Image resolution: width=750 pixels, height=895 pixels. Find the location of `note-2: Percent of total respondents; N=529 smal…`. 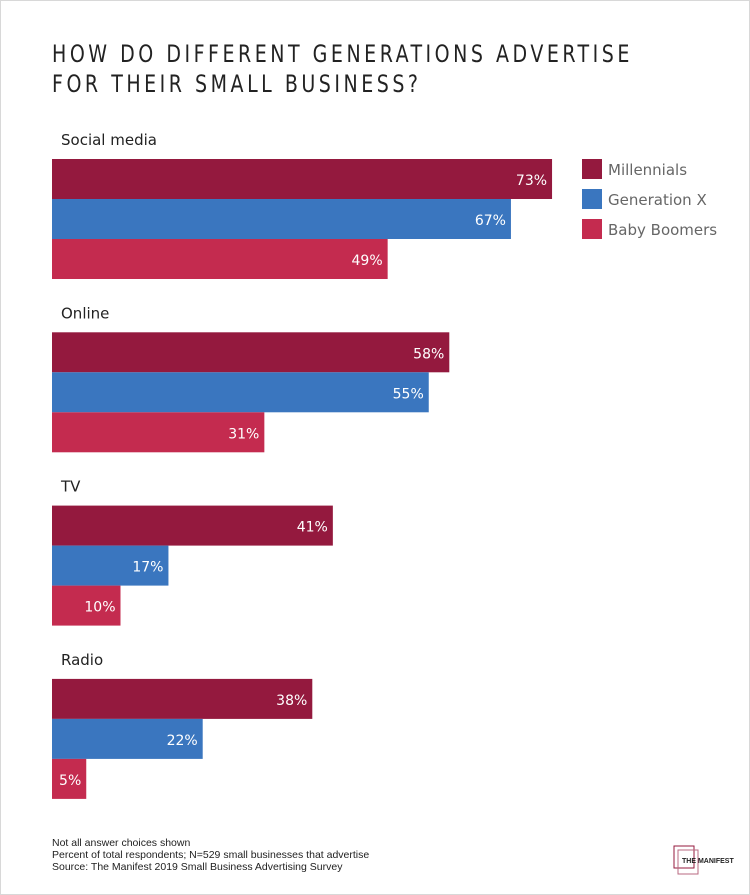

note-2: Percent of total respondents; N=529 smal… is located at coordinates (211, 855).